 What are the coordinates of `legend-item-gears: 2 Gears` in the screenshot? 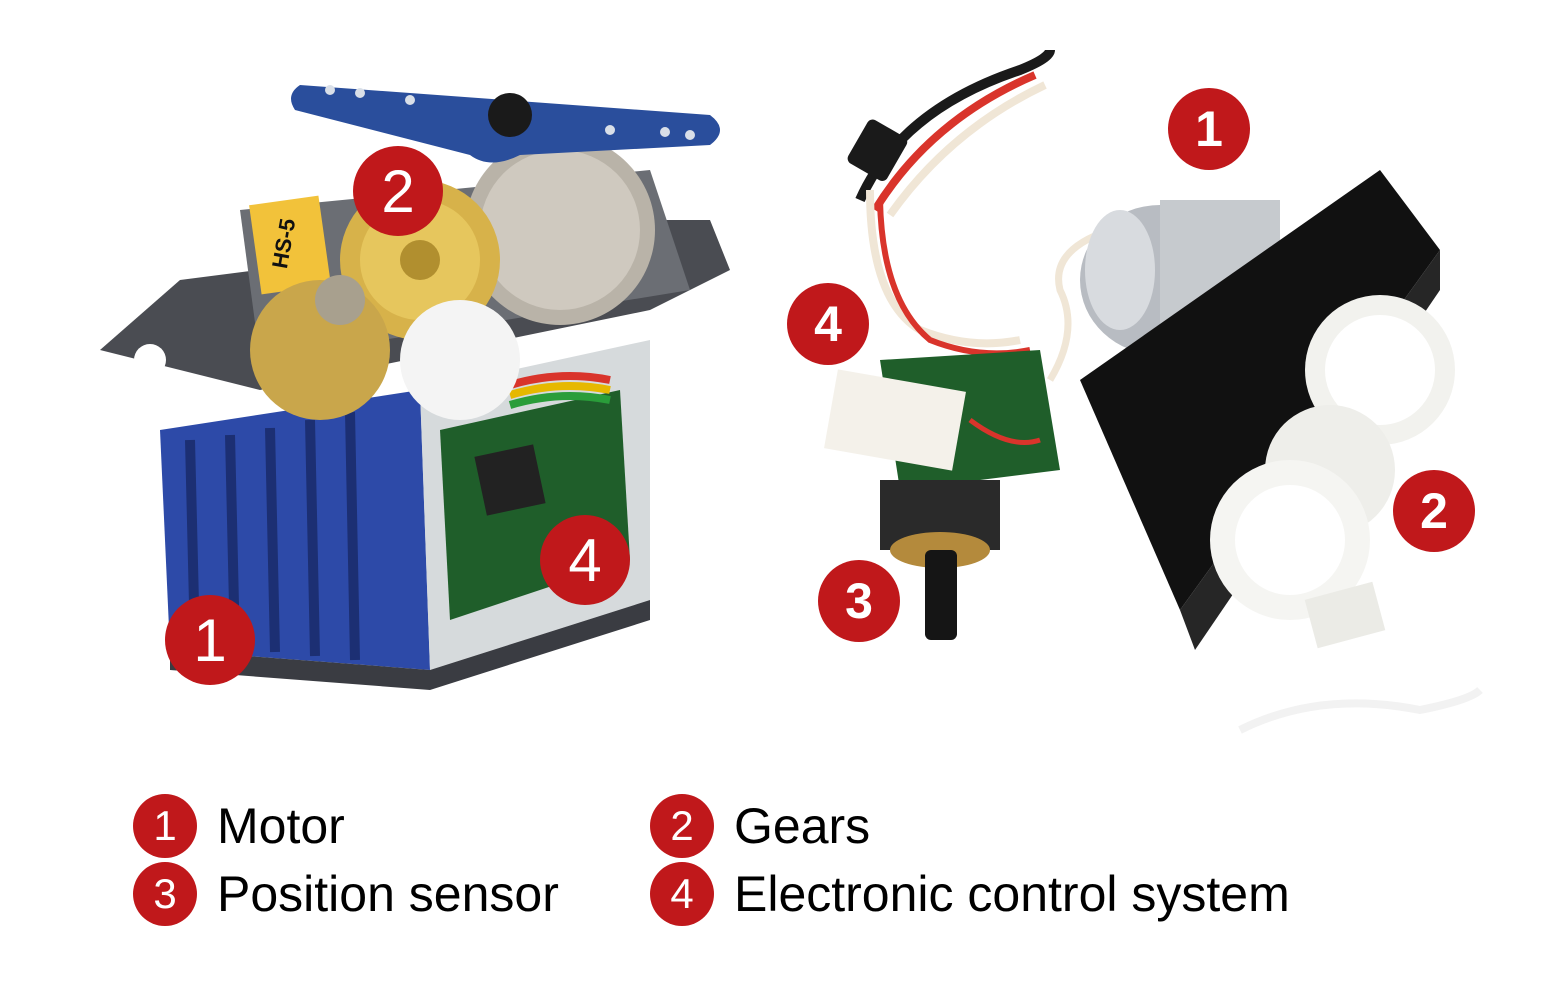 It's located at (760, 826).